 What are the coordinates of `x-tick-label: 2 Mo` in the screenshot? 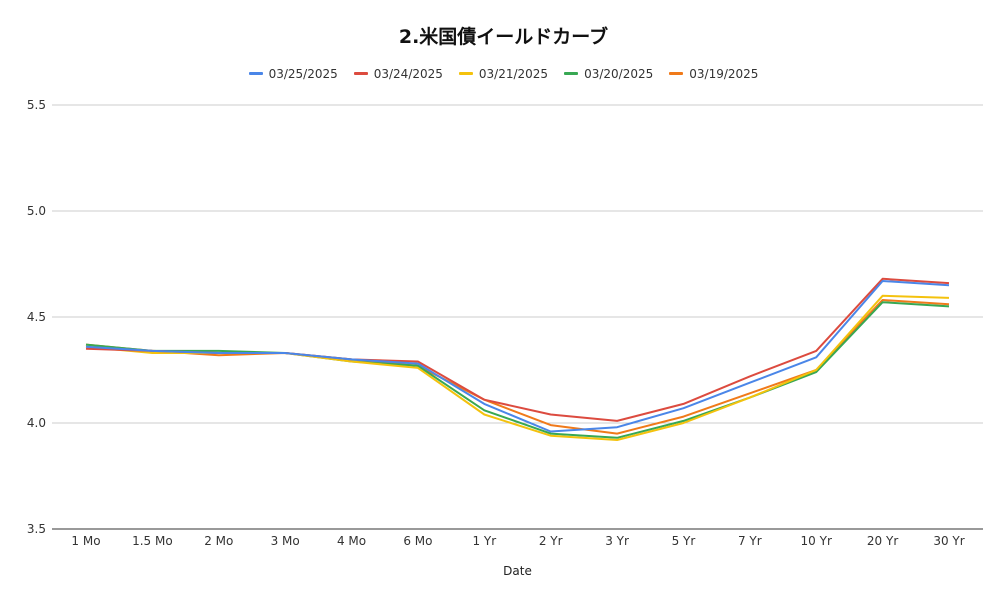 It's located at (218, 541).